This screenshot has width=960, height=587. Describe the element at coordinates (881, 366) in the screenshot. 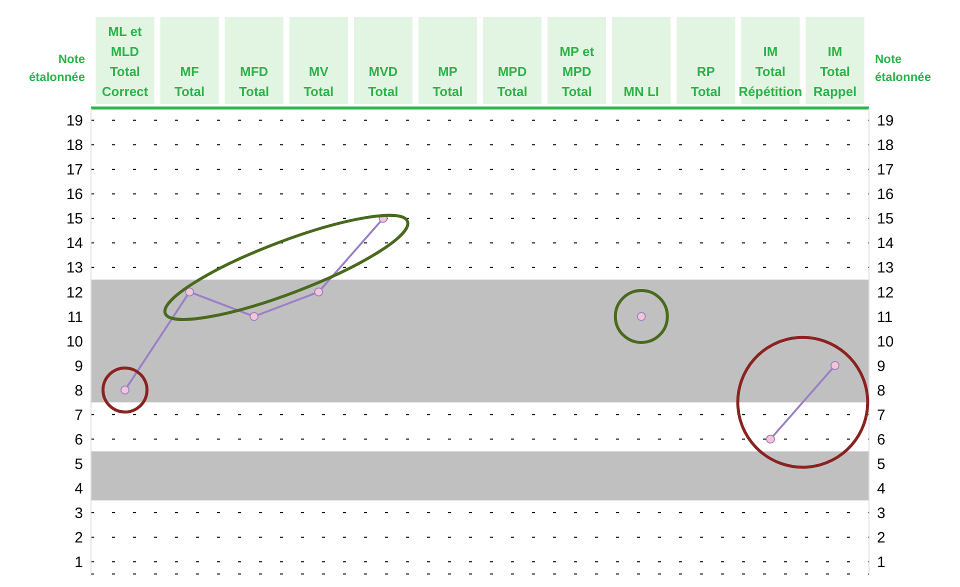

I see `y2-tick-label: 9` at that location.